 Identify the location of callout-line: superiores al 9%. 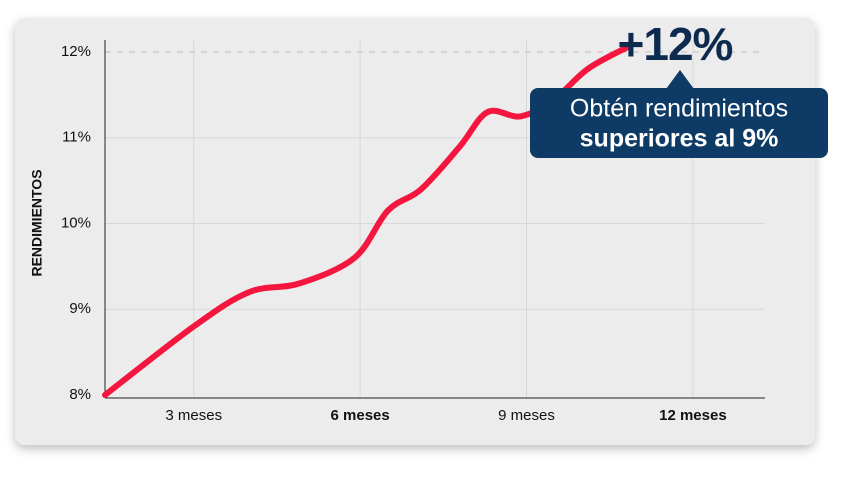
(679, 139).